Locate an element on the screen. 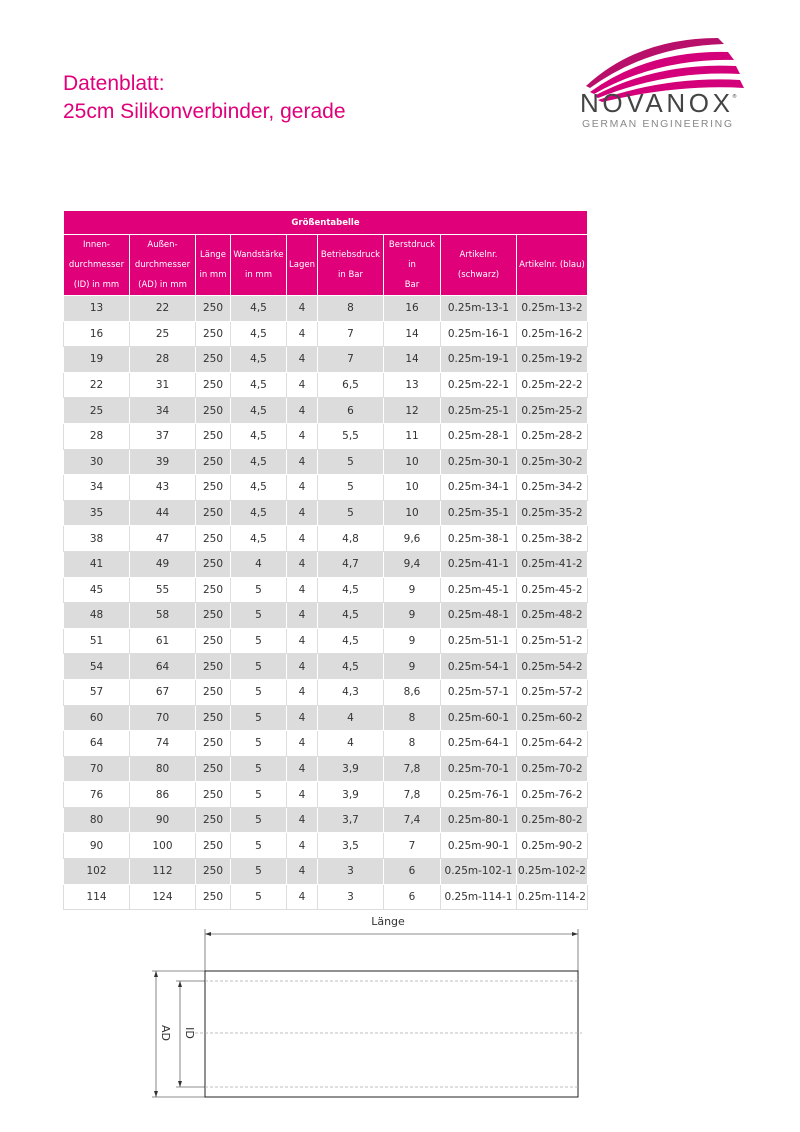  table-cell: 0.25m-70-1 is located at coordinates (478, 769).